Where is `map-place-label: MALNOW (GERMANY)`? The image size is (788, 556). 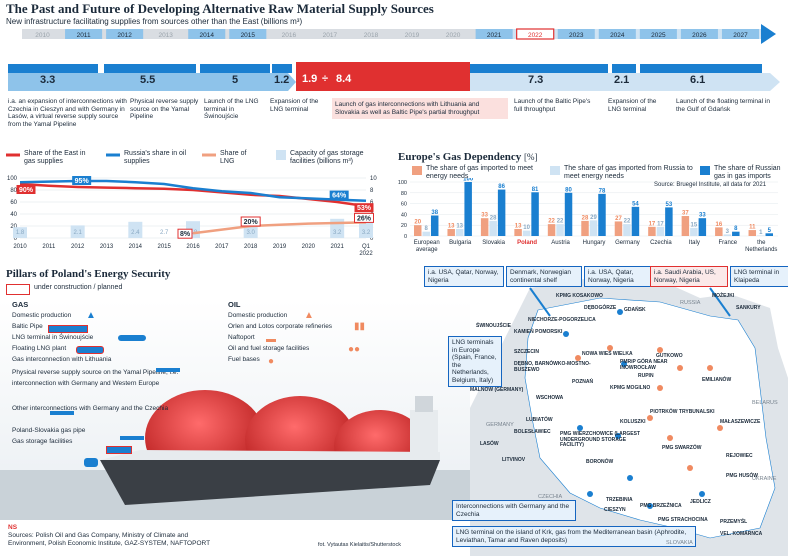 map-place-label: MALNOW (GERMANY) is located at coordinates (497, 390).